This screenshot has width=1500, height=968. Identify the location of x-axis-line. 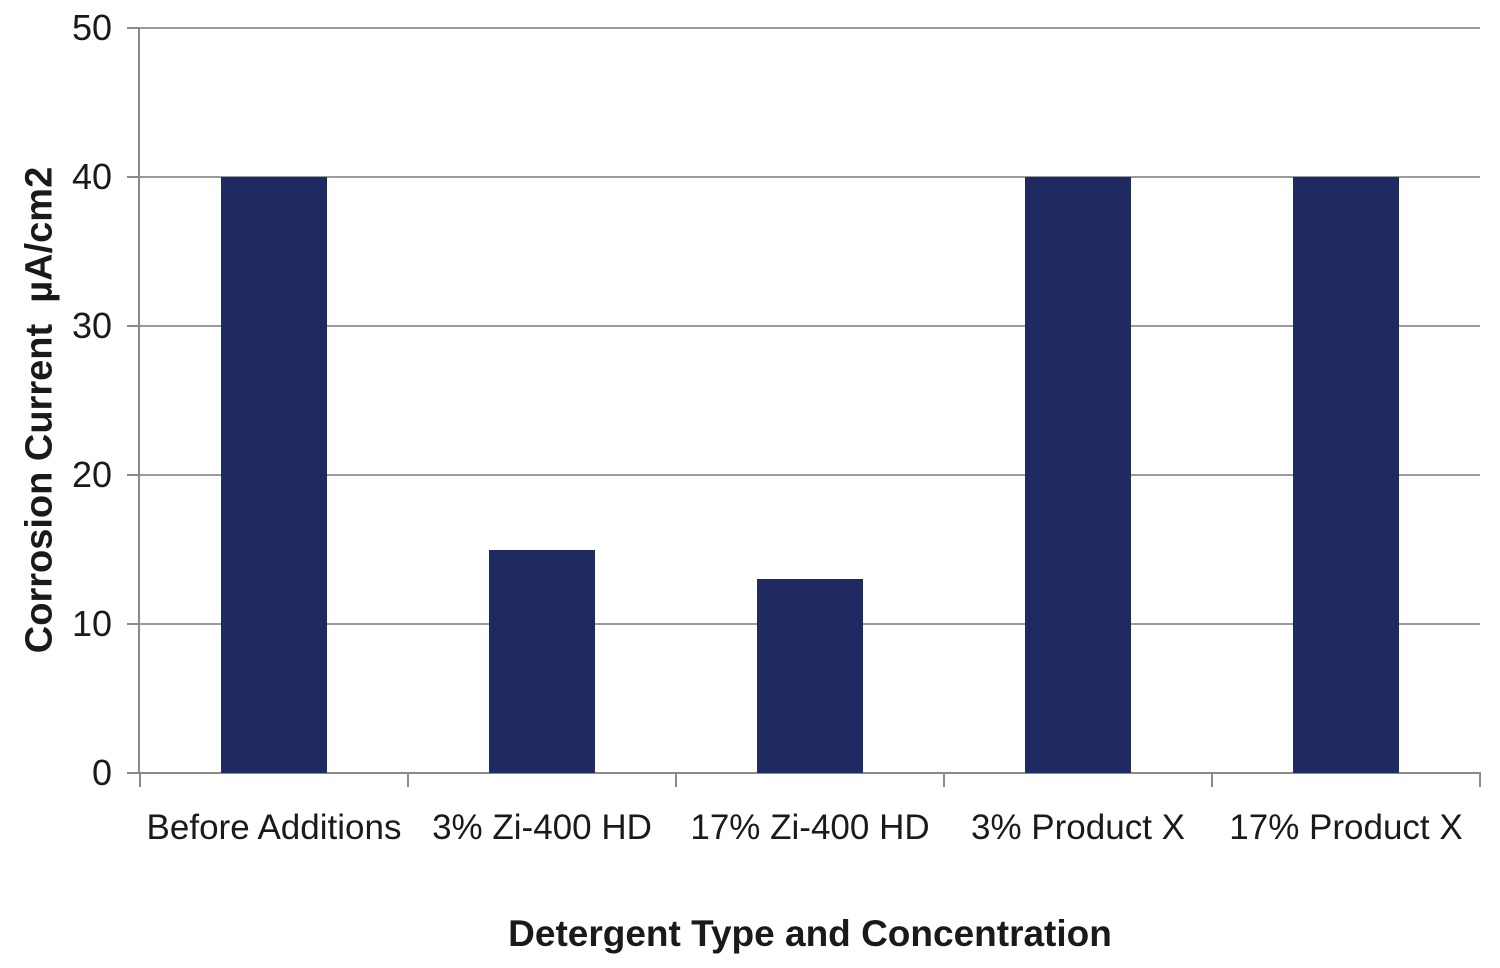
(810, 773).